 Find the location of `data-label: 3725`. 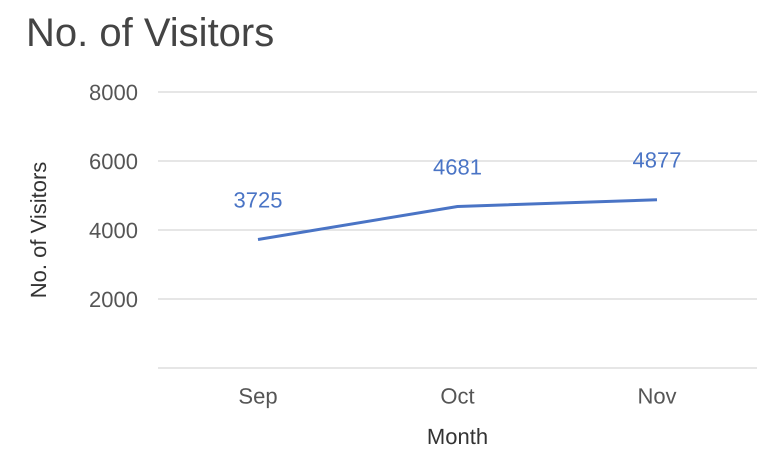

data-label: 3725 is located at coordinates (258, 199).